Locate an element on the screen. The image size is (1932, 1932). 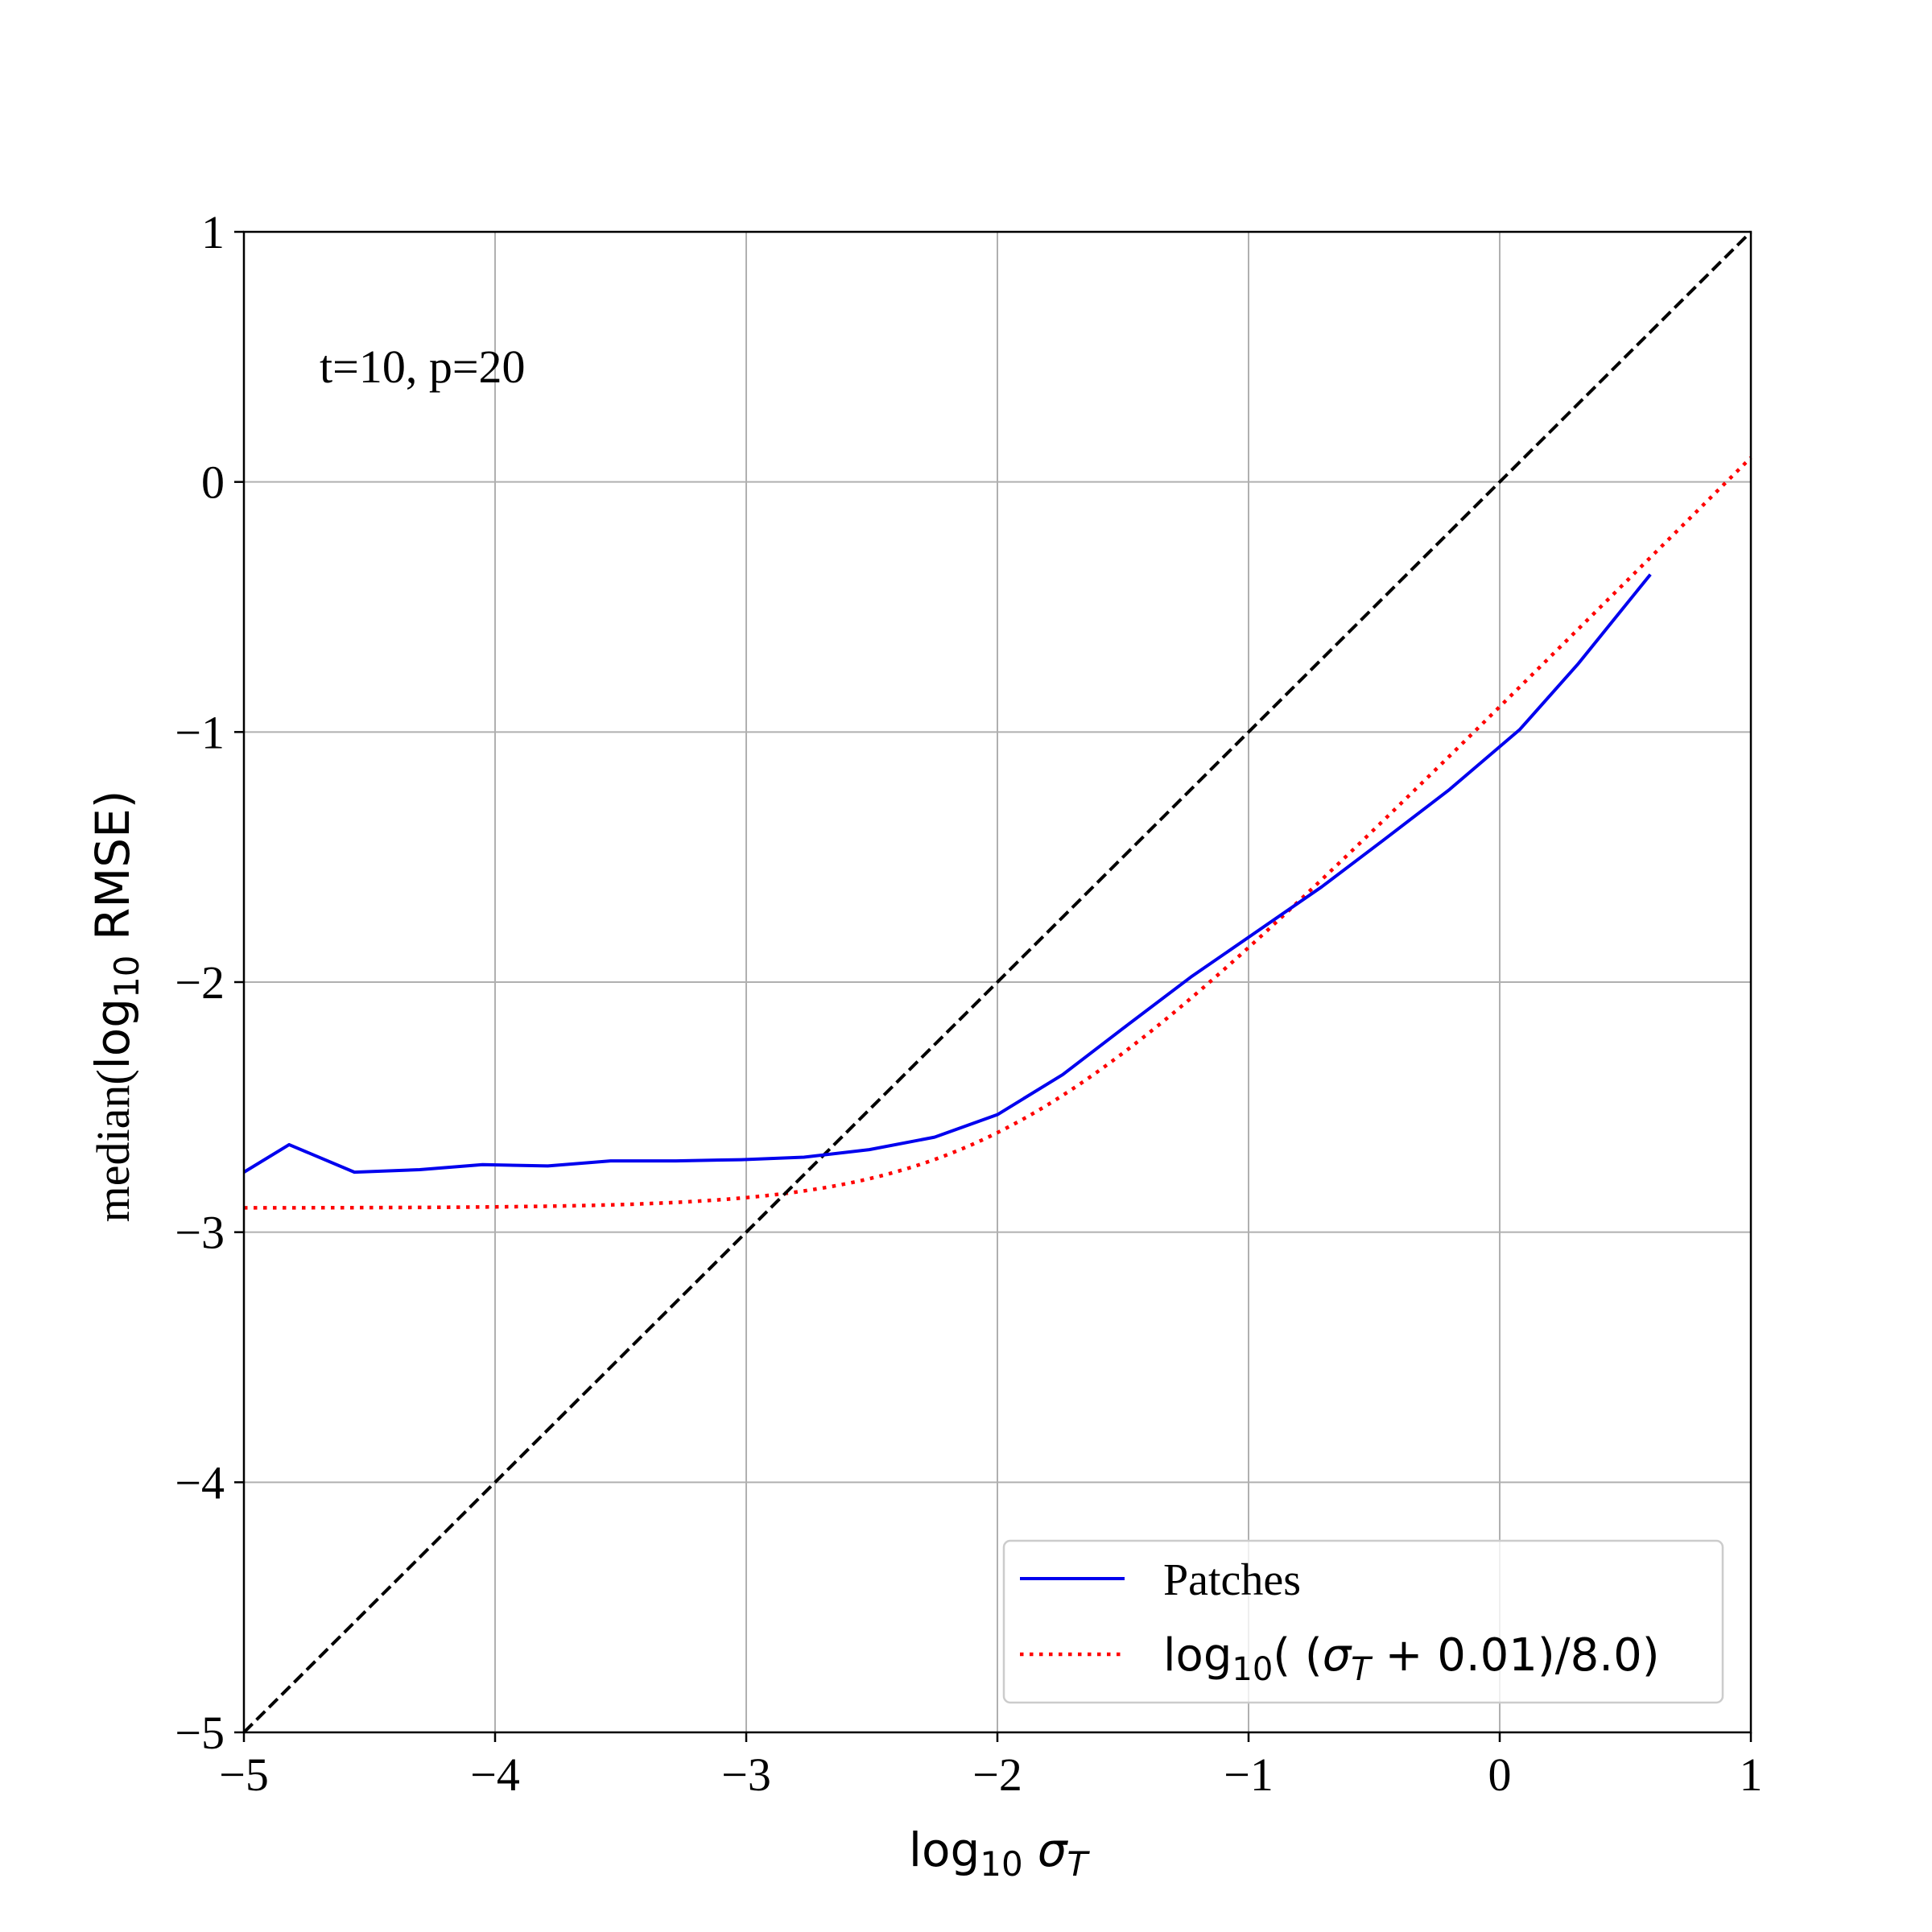
x-tick-label: 1 is located at coordinates (1751, 1774).